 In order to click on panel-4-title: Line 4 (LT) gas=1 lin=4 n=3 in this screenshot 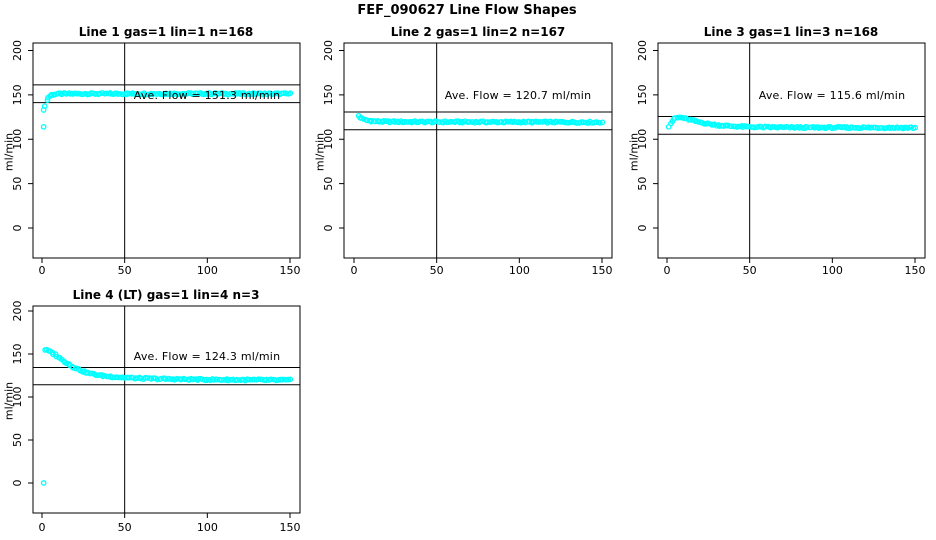, I will do `click(166, 295)`.